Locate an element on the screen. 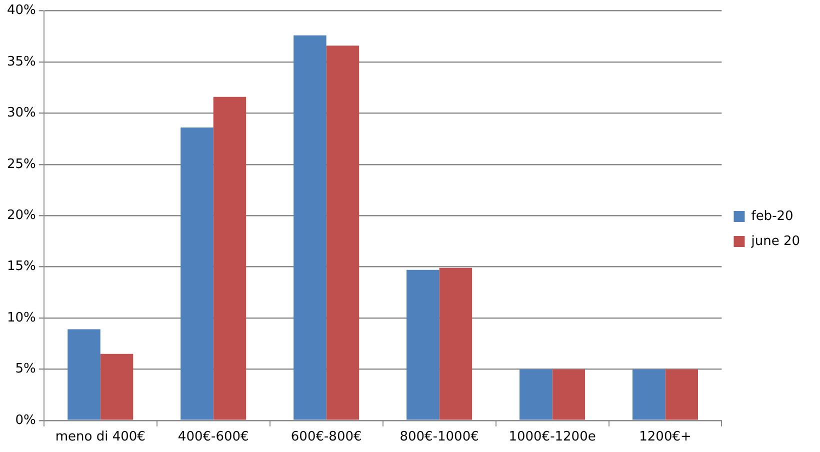  x-tick-label: 400€-600€ is located at coordinates (213, 437).